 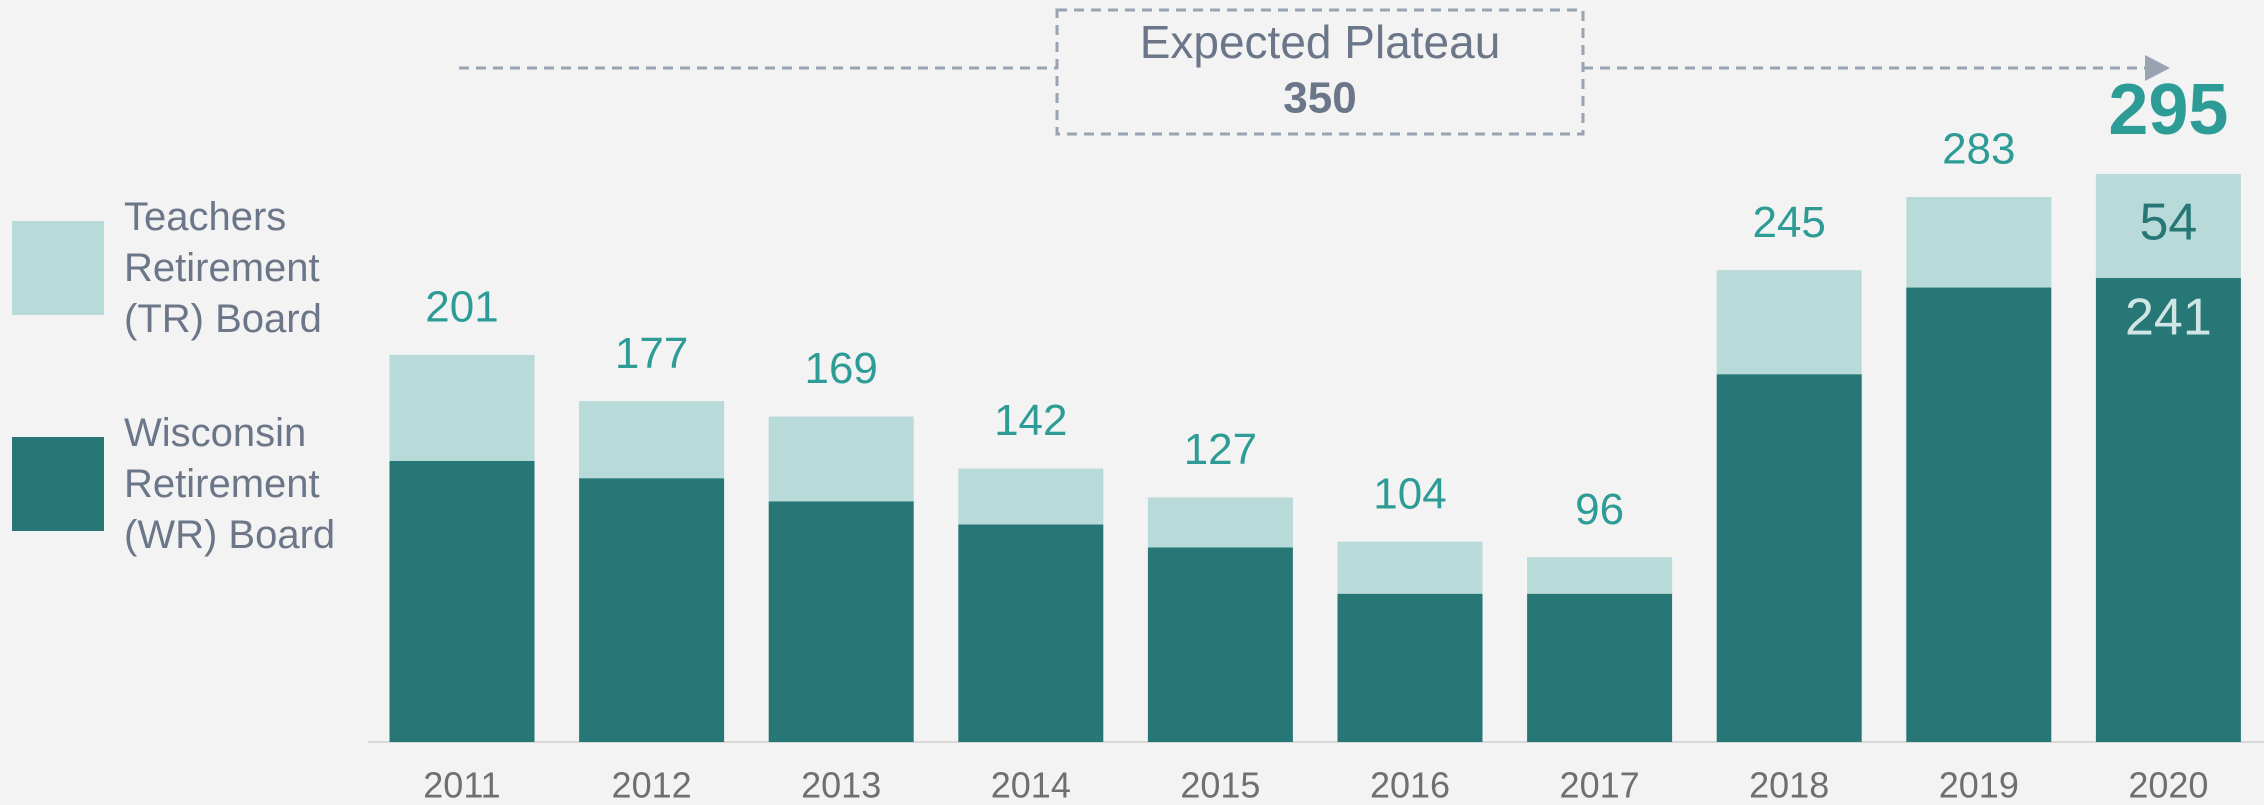 What do you see at coordinates (1220, 449) in the screenshot?
I see `total-label: 127` at bounding box center [1220, 449].